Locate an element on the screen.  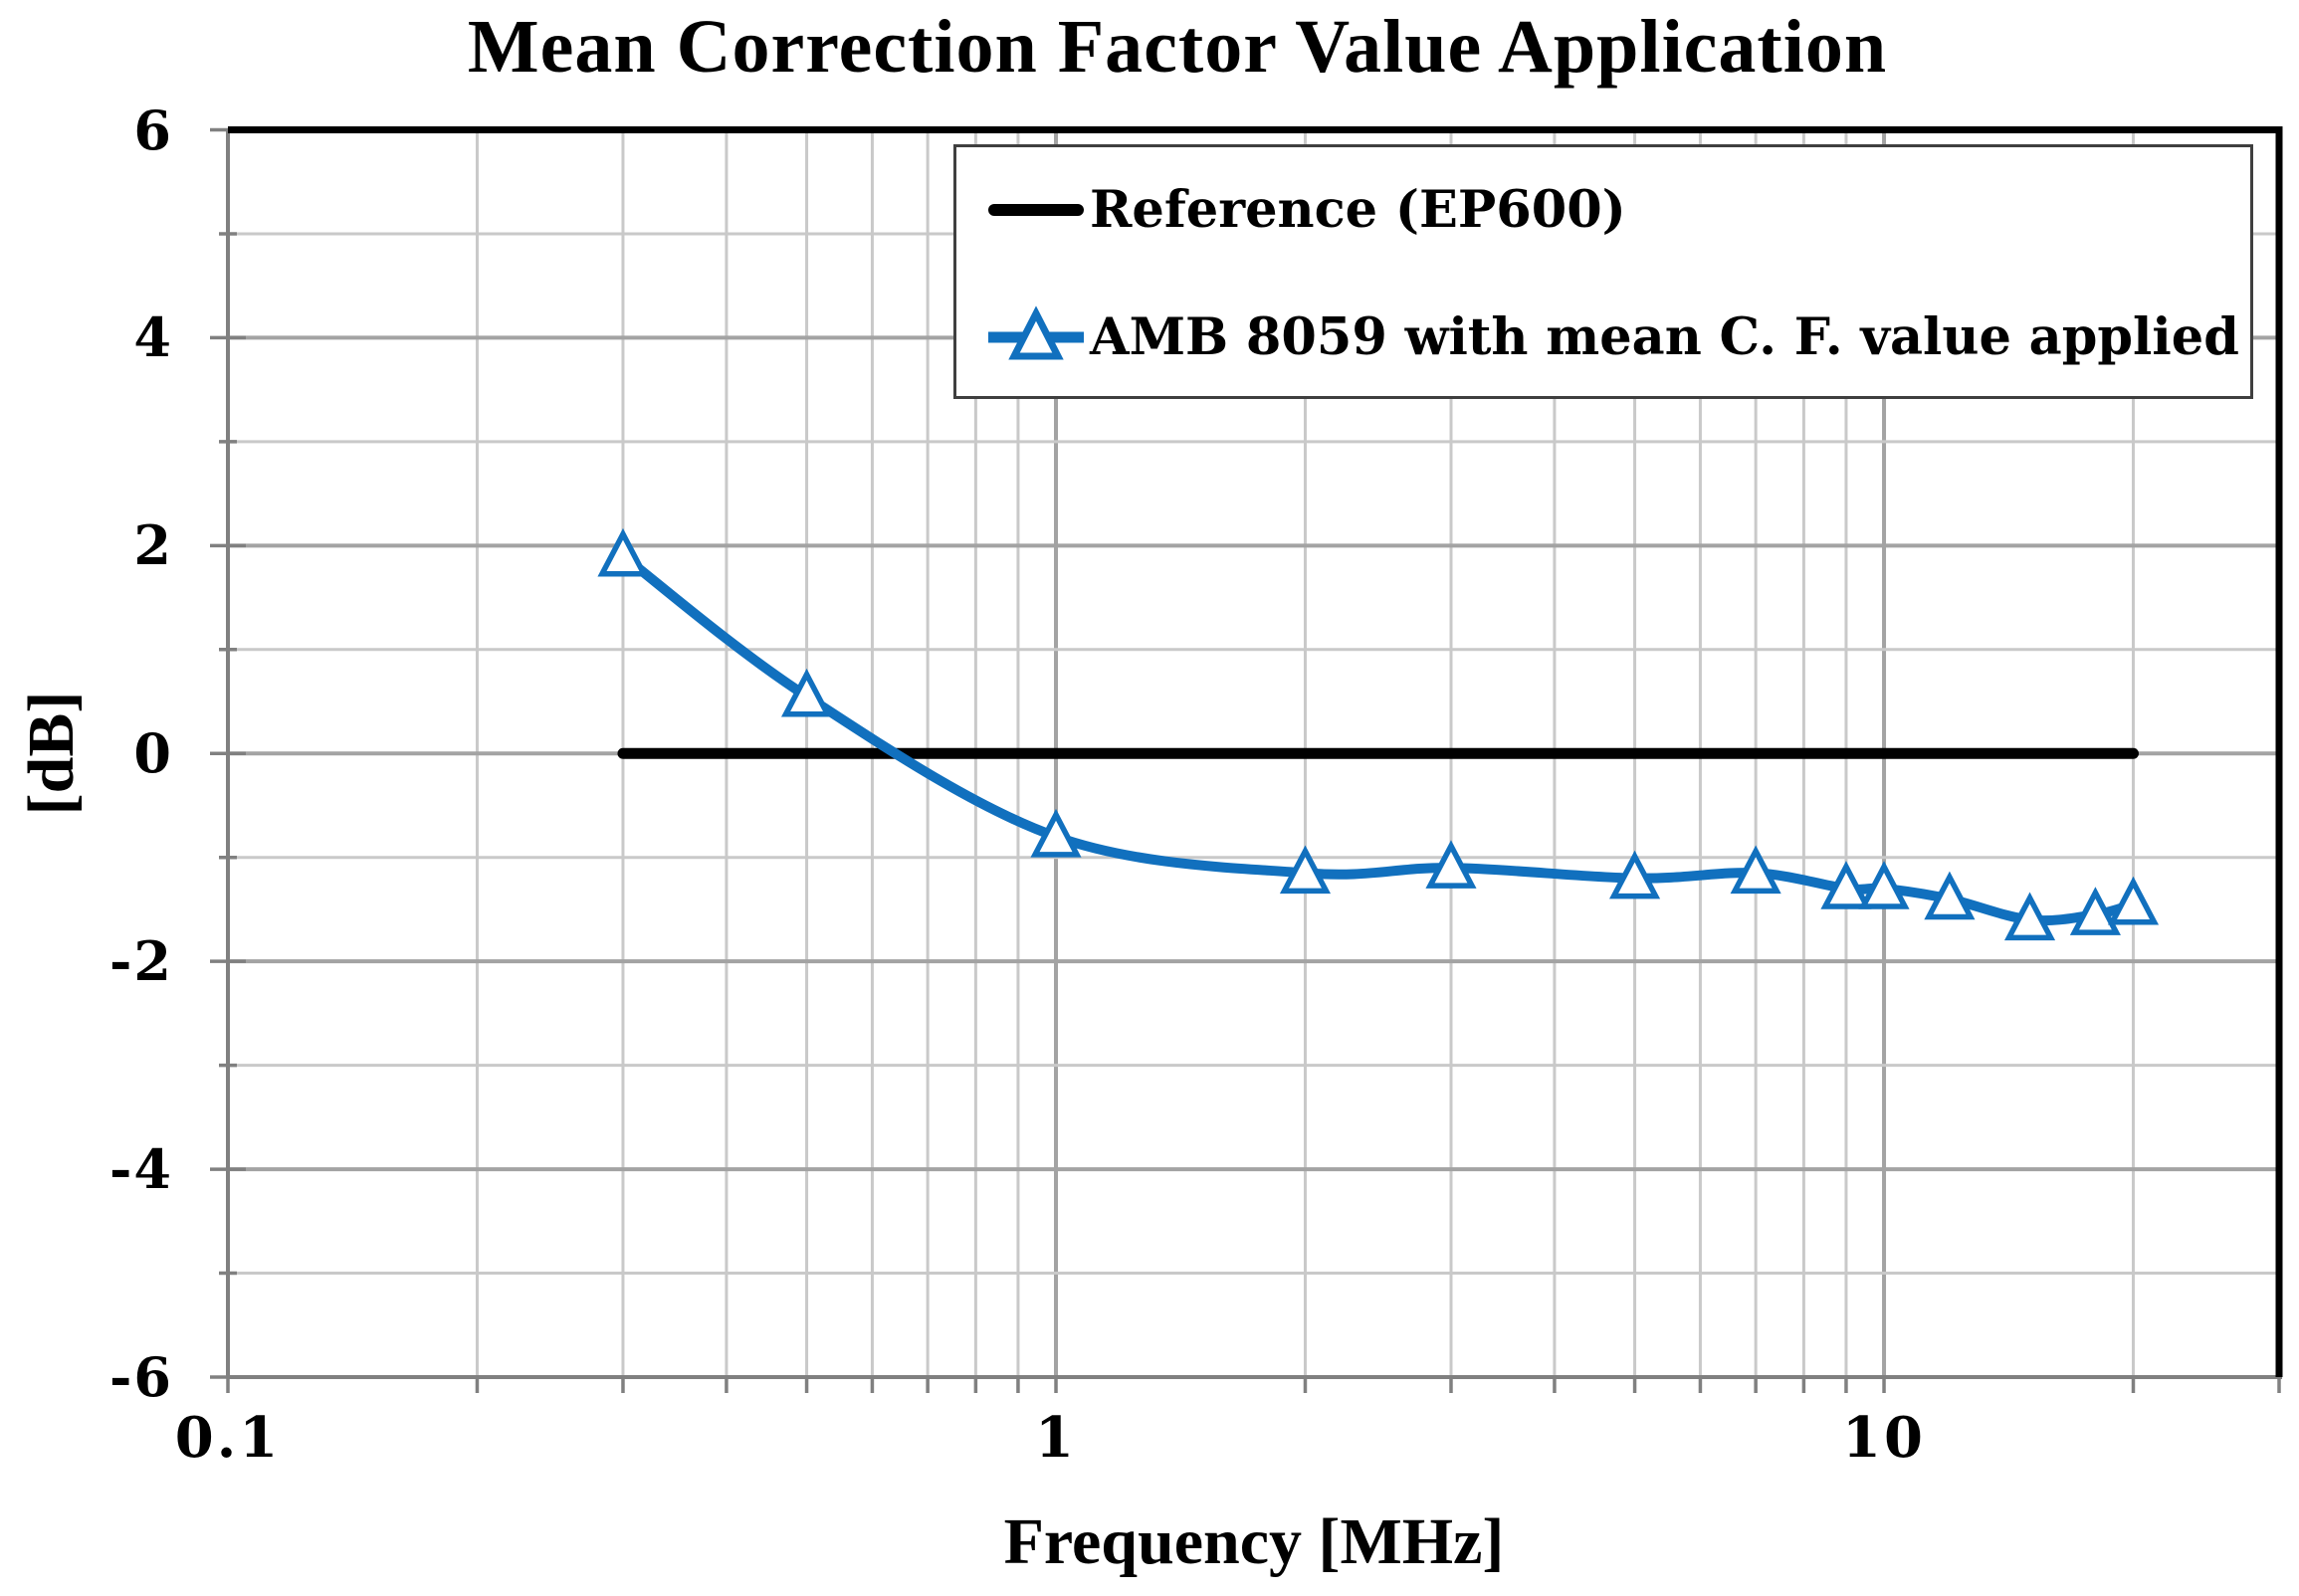
y-tick-label: -4 is located at coordinates (141, 1170).